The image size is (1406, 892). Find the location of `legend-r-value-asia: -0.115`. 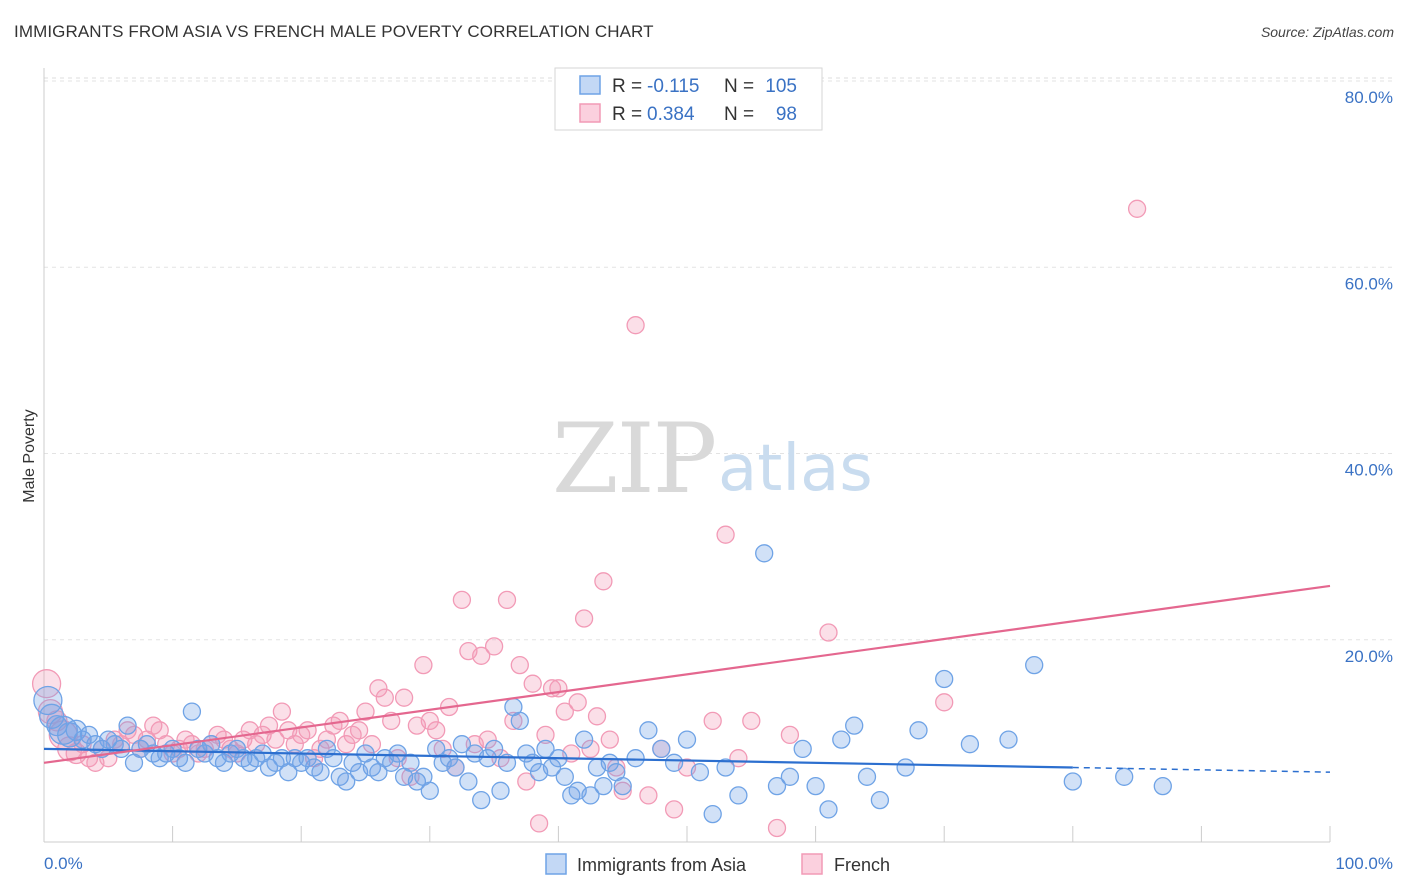

legend-r-value-asia: -0.115 is located at coordinates (673, 86).